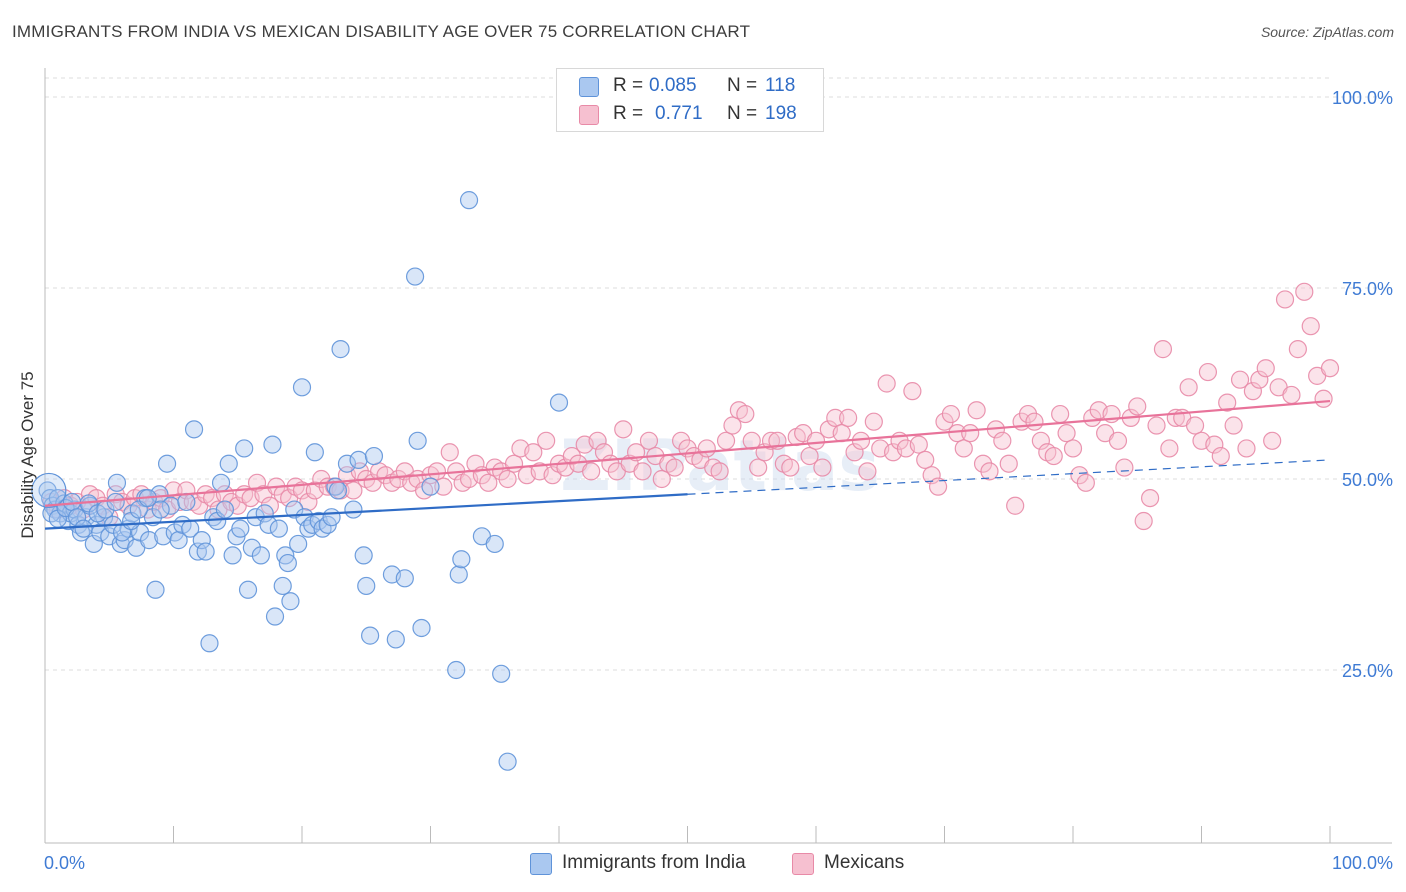 This screenshot has height=892, width=1406. Describe the element at coordinates (780, 85) in the screenshot. I see `india-n-value: 118` at that location.